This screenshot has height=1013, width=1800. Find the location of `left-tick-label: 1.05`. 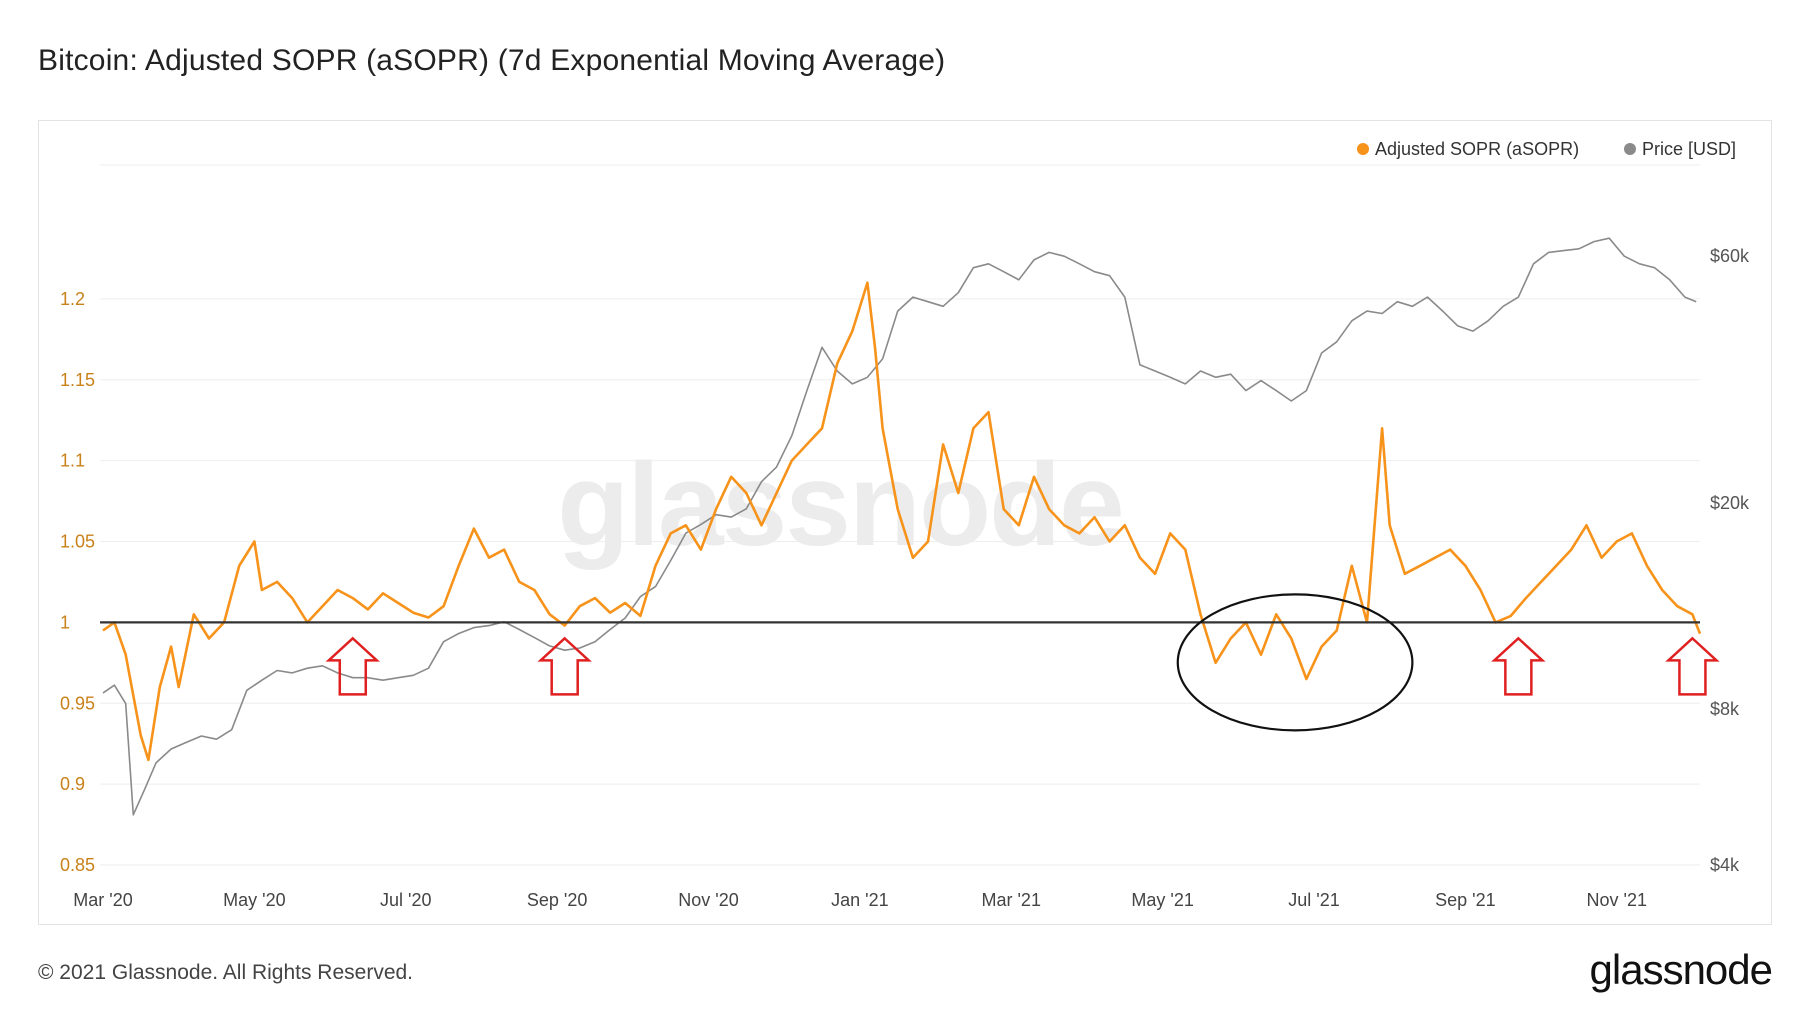

left-tick-label: 1.05 is located at coordinates (77, 542).